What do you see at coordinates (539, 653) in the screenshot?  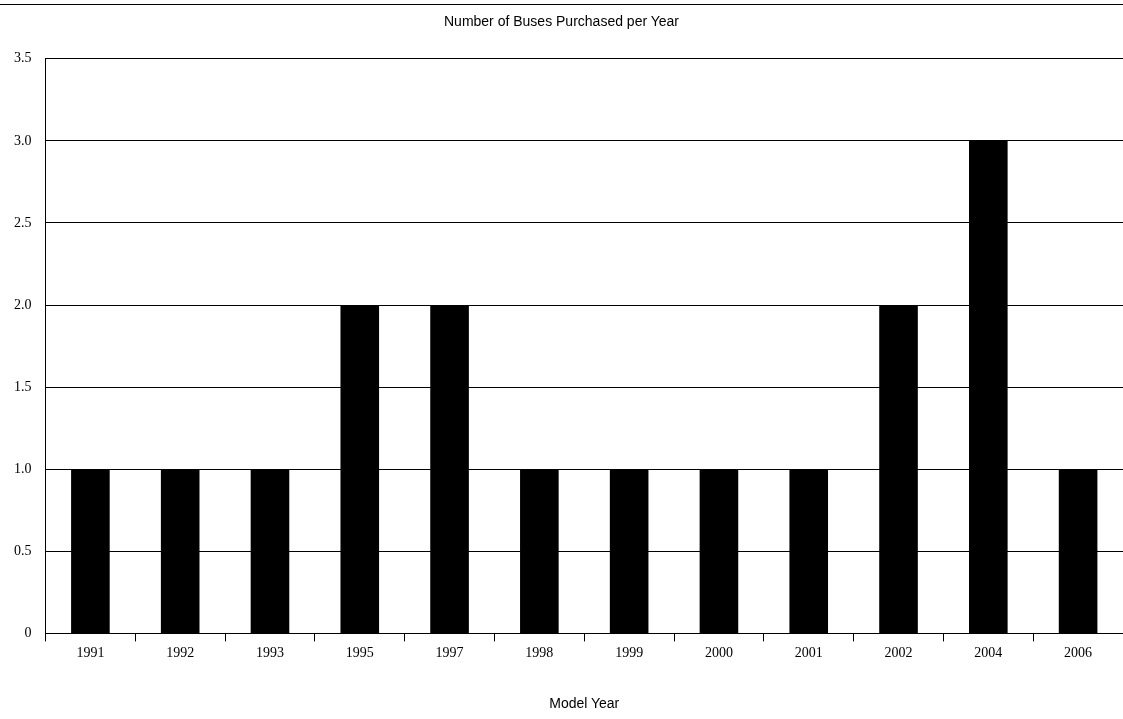 I see `x-tick-label: 1998` at bounding box center [539, 653].